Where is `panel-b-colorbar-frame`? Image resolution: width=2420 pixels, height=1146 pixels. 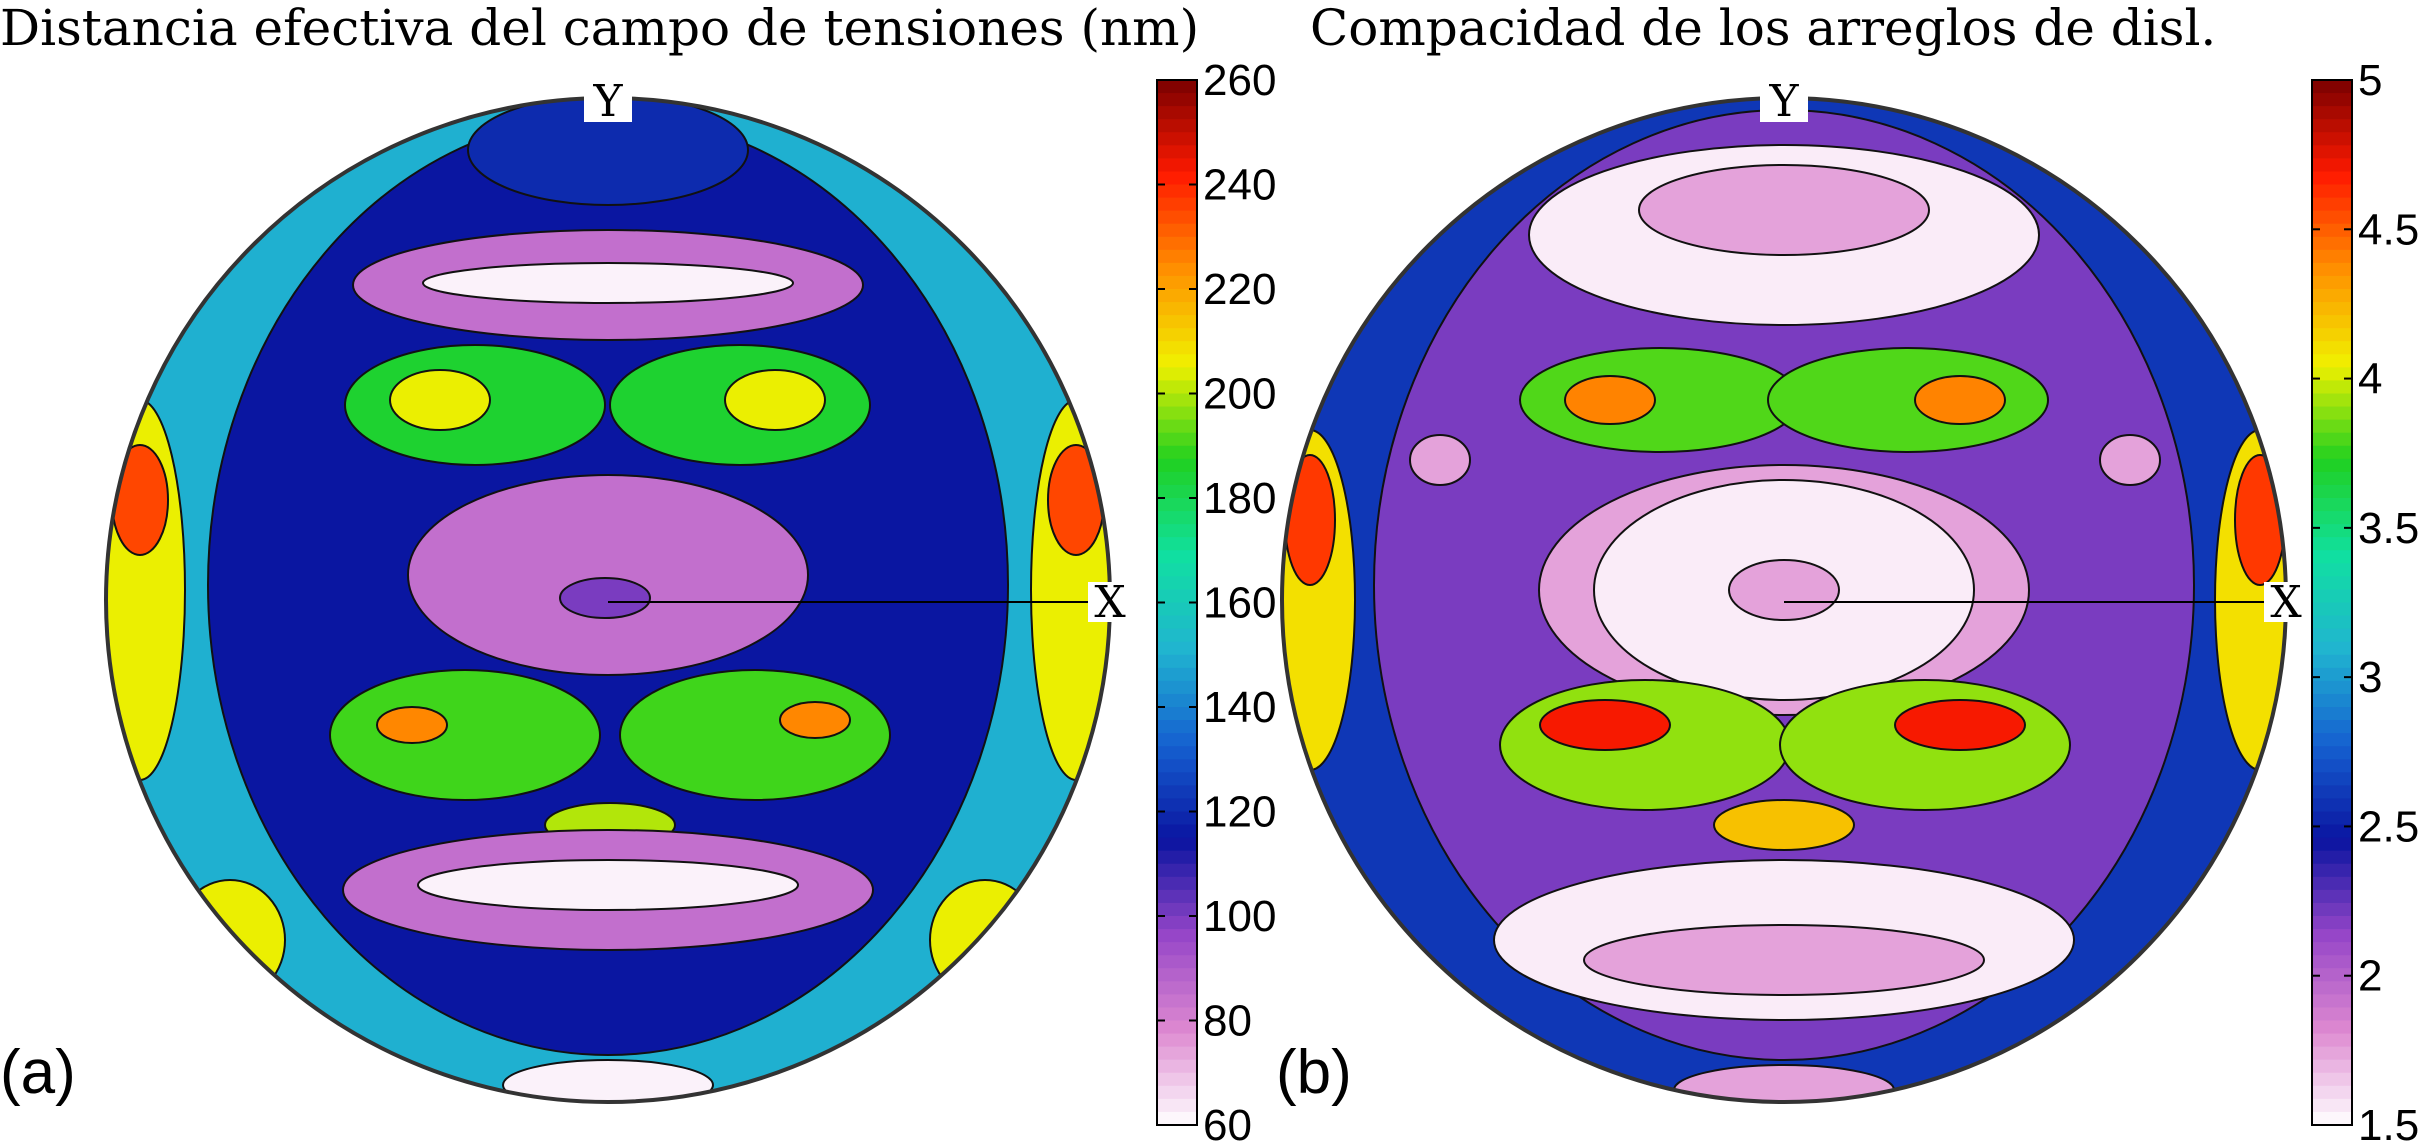 panel-b-colorbar-frame is located at coordinates (2332, 602).